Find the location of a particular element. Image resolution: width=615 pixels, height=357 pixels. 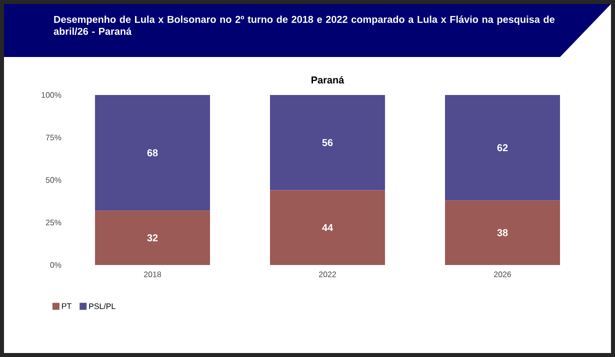

data-label: 68 is located at coordinates (152, 152).